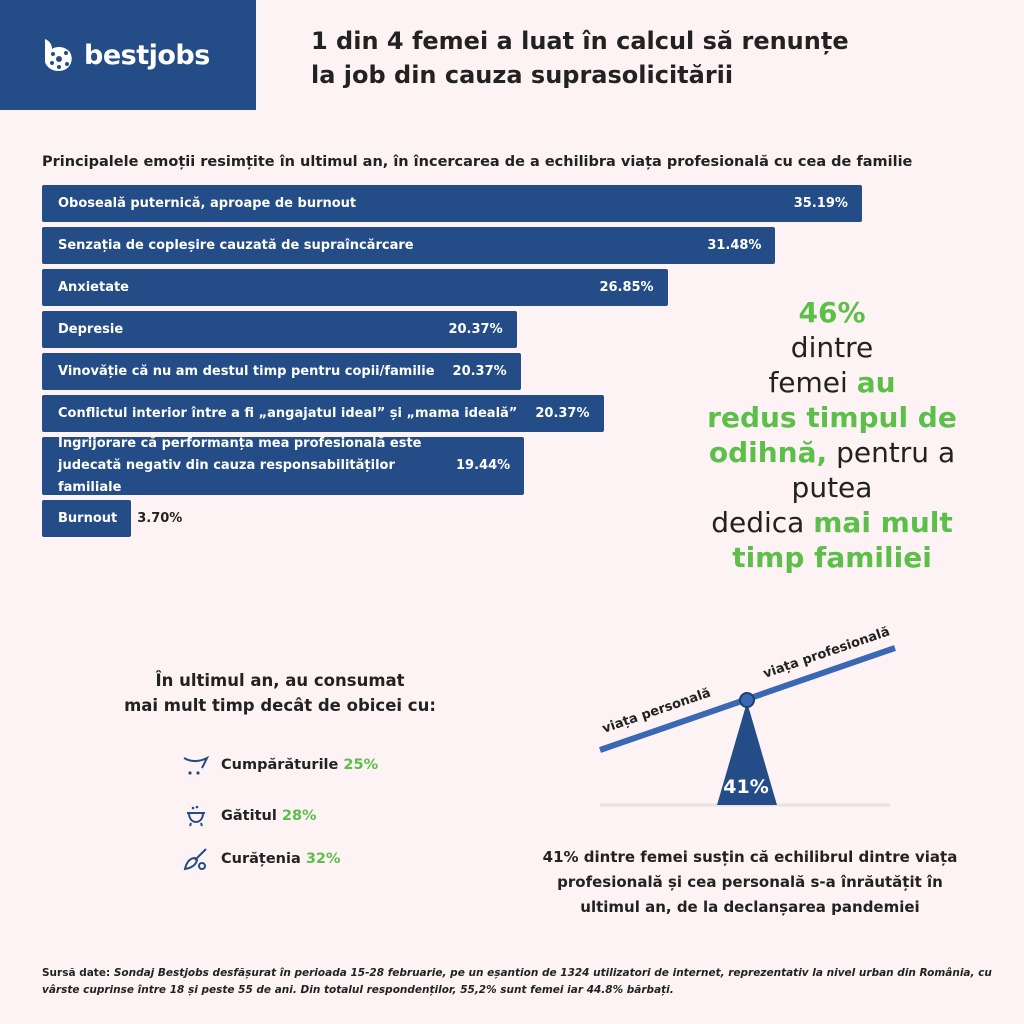  I want to click on bar: Depresie 20.37%, so click(279, 329).